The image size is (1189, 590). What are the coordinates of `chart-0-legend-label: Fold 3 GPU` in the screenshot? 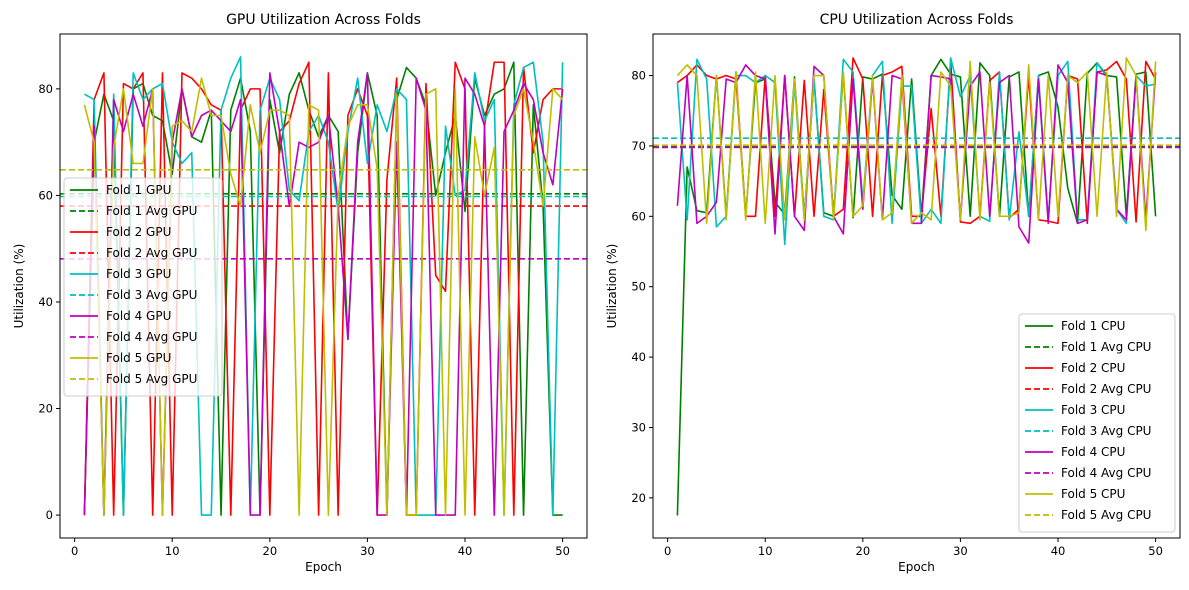 It's located at (138, 274).